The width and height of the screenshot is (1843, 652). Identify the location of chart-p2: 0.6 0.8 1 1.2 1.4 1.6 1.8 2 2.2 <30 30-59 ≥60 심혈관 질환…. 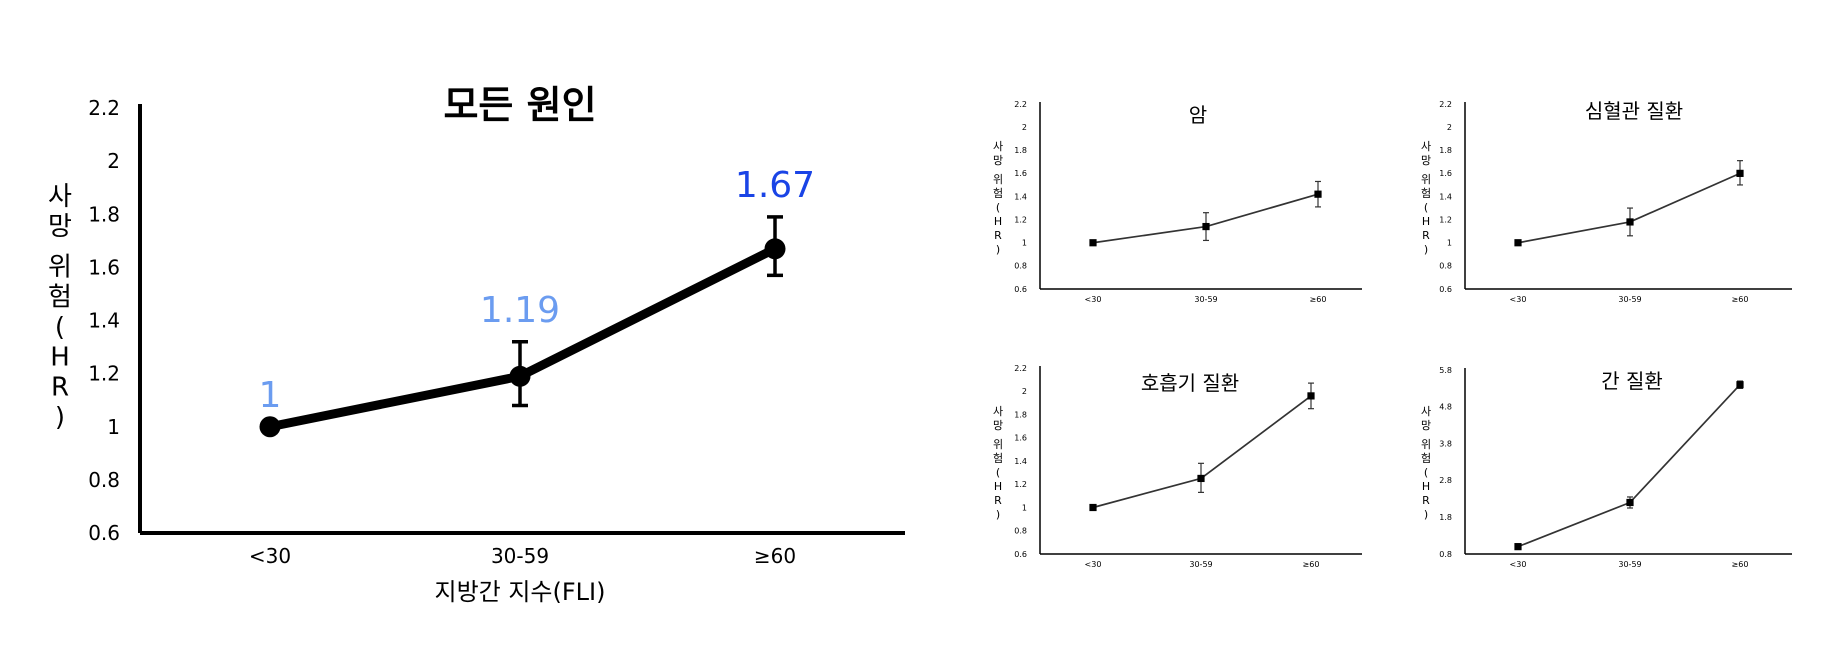
(1606, 201).